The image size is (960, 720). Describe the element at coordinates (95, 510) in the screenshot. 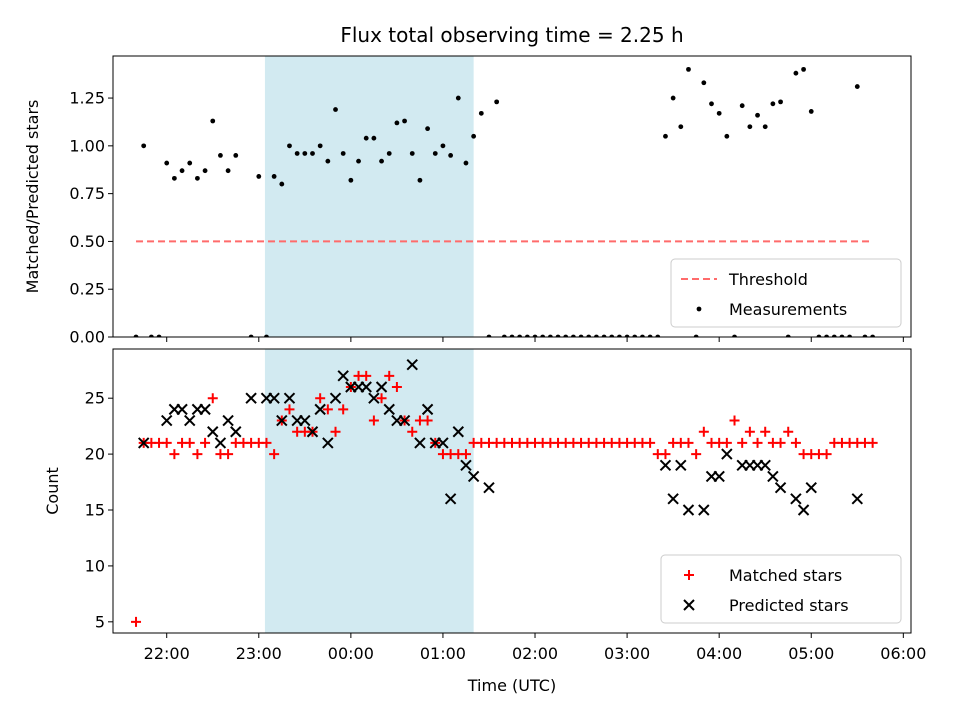

I see `y-tick-label: 15` at that location.